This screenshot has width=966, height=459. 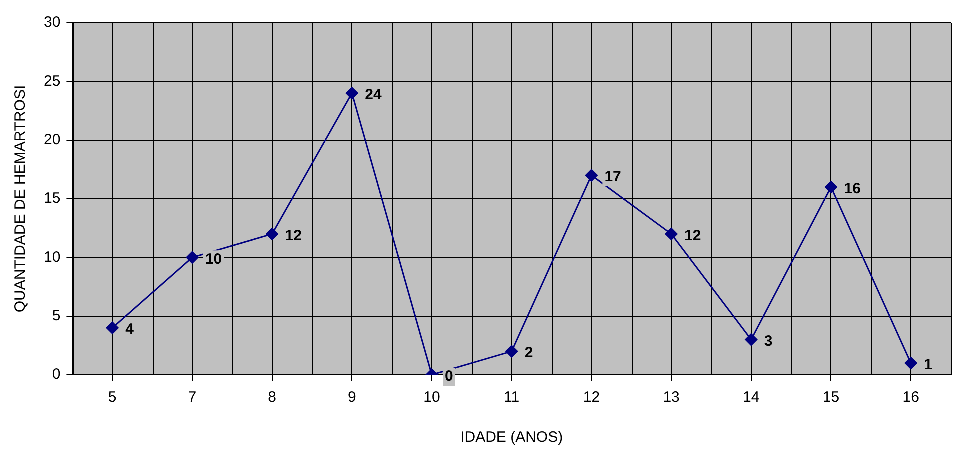 What do you see at coordinates (52, 23) in the screenshot?
I see `y-tick-label: 30` at bounding box center [52, 23].